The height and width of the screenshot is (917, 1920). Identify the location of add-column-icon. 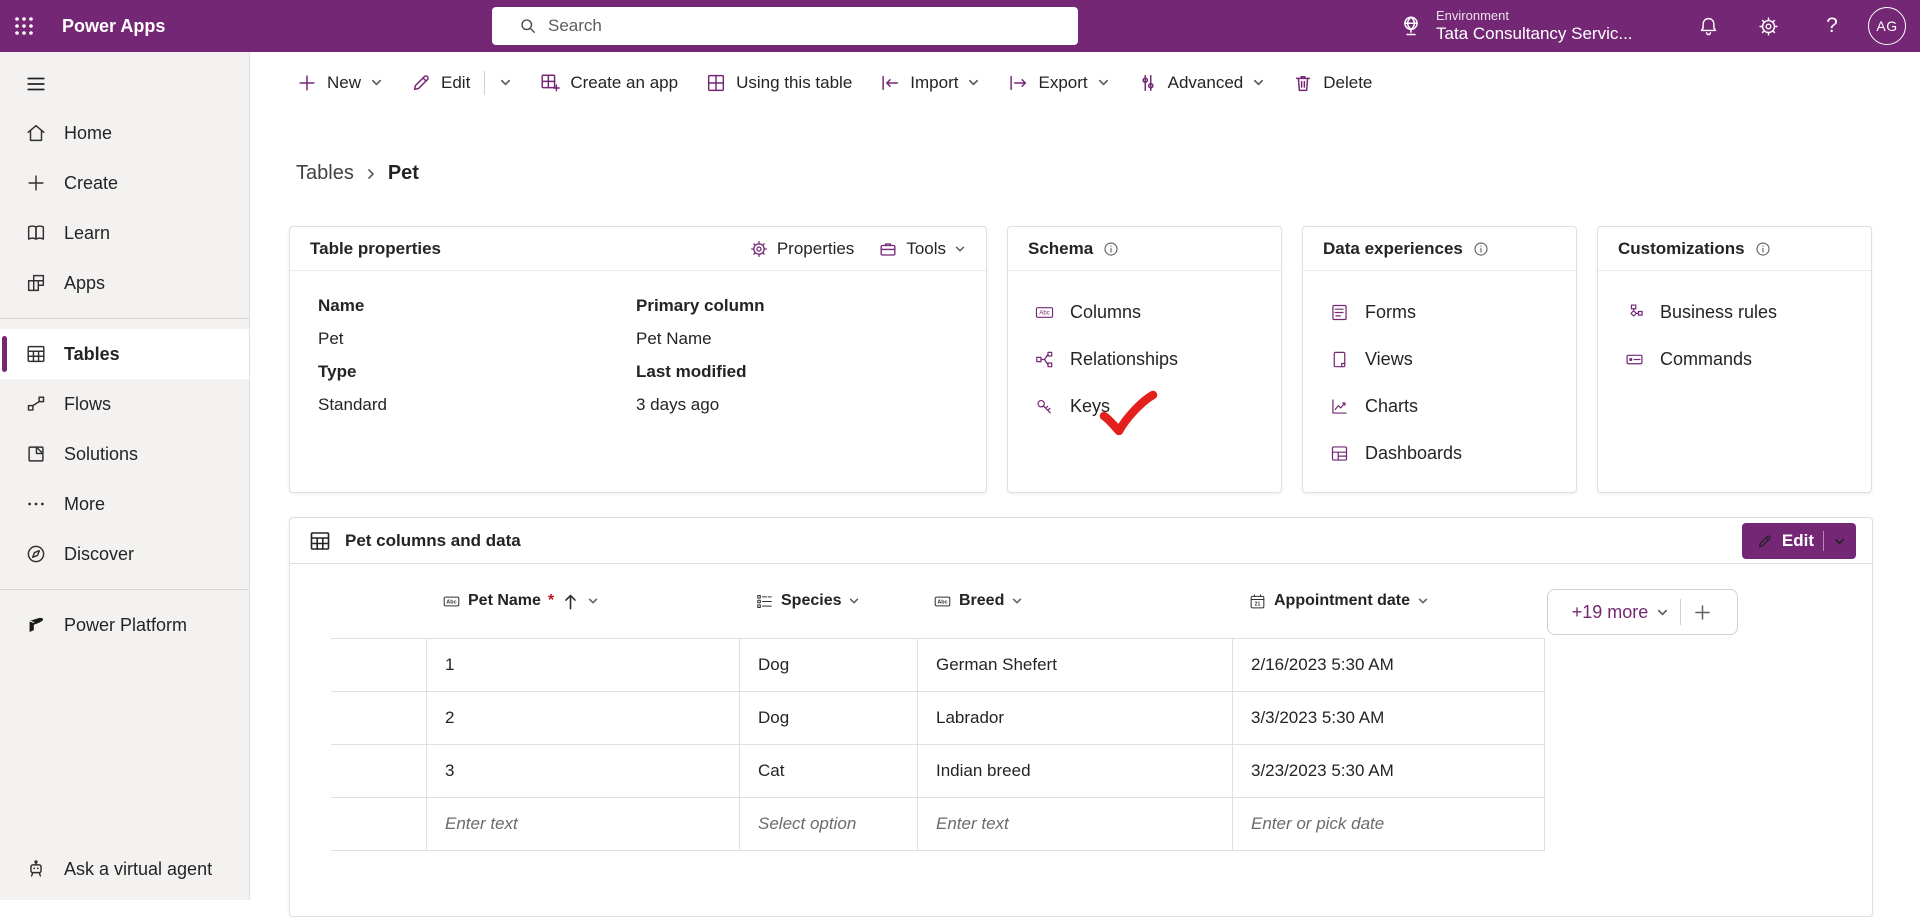
(1702, 612).